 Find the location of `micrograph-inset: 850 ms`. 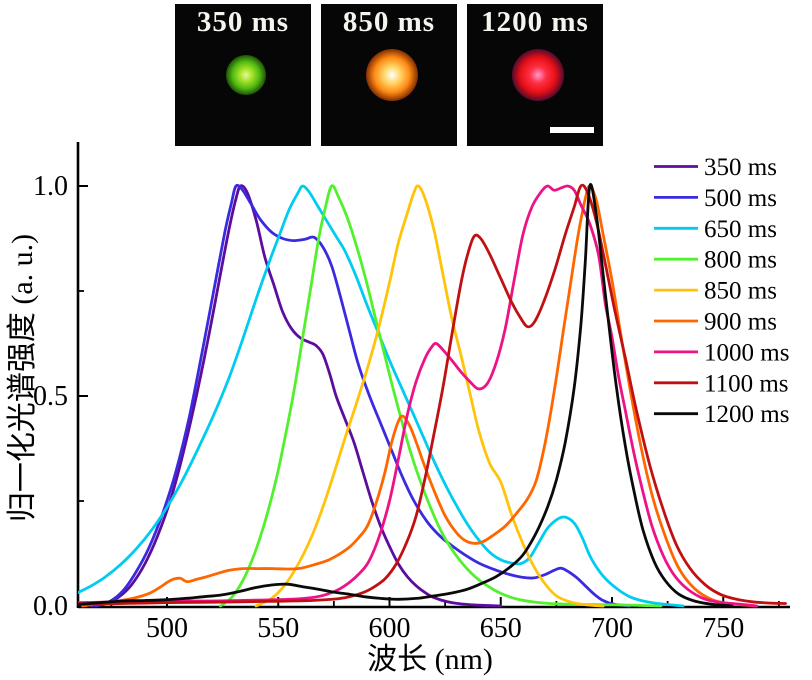

micrograph-inset: 850 ms is located at coordinates (389, 75).